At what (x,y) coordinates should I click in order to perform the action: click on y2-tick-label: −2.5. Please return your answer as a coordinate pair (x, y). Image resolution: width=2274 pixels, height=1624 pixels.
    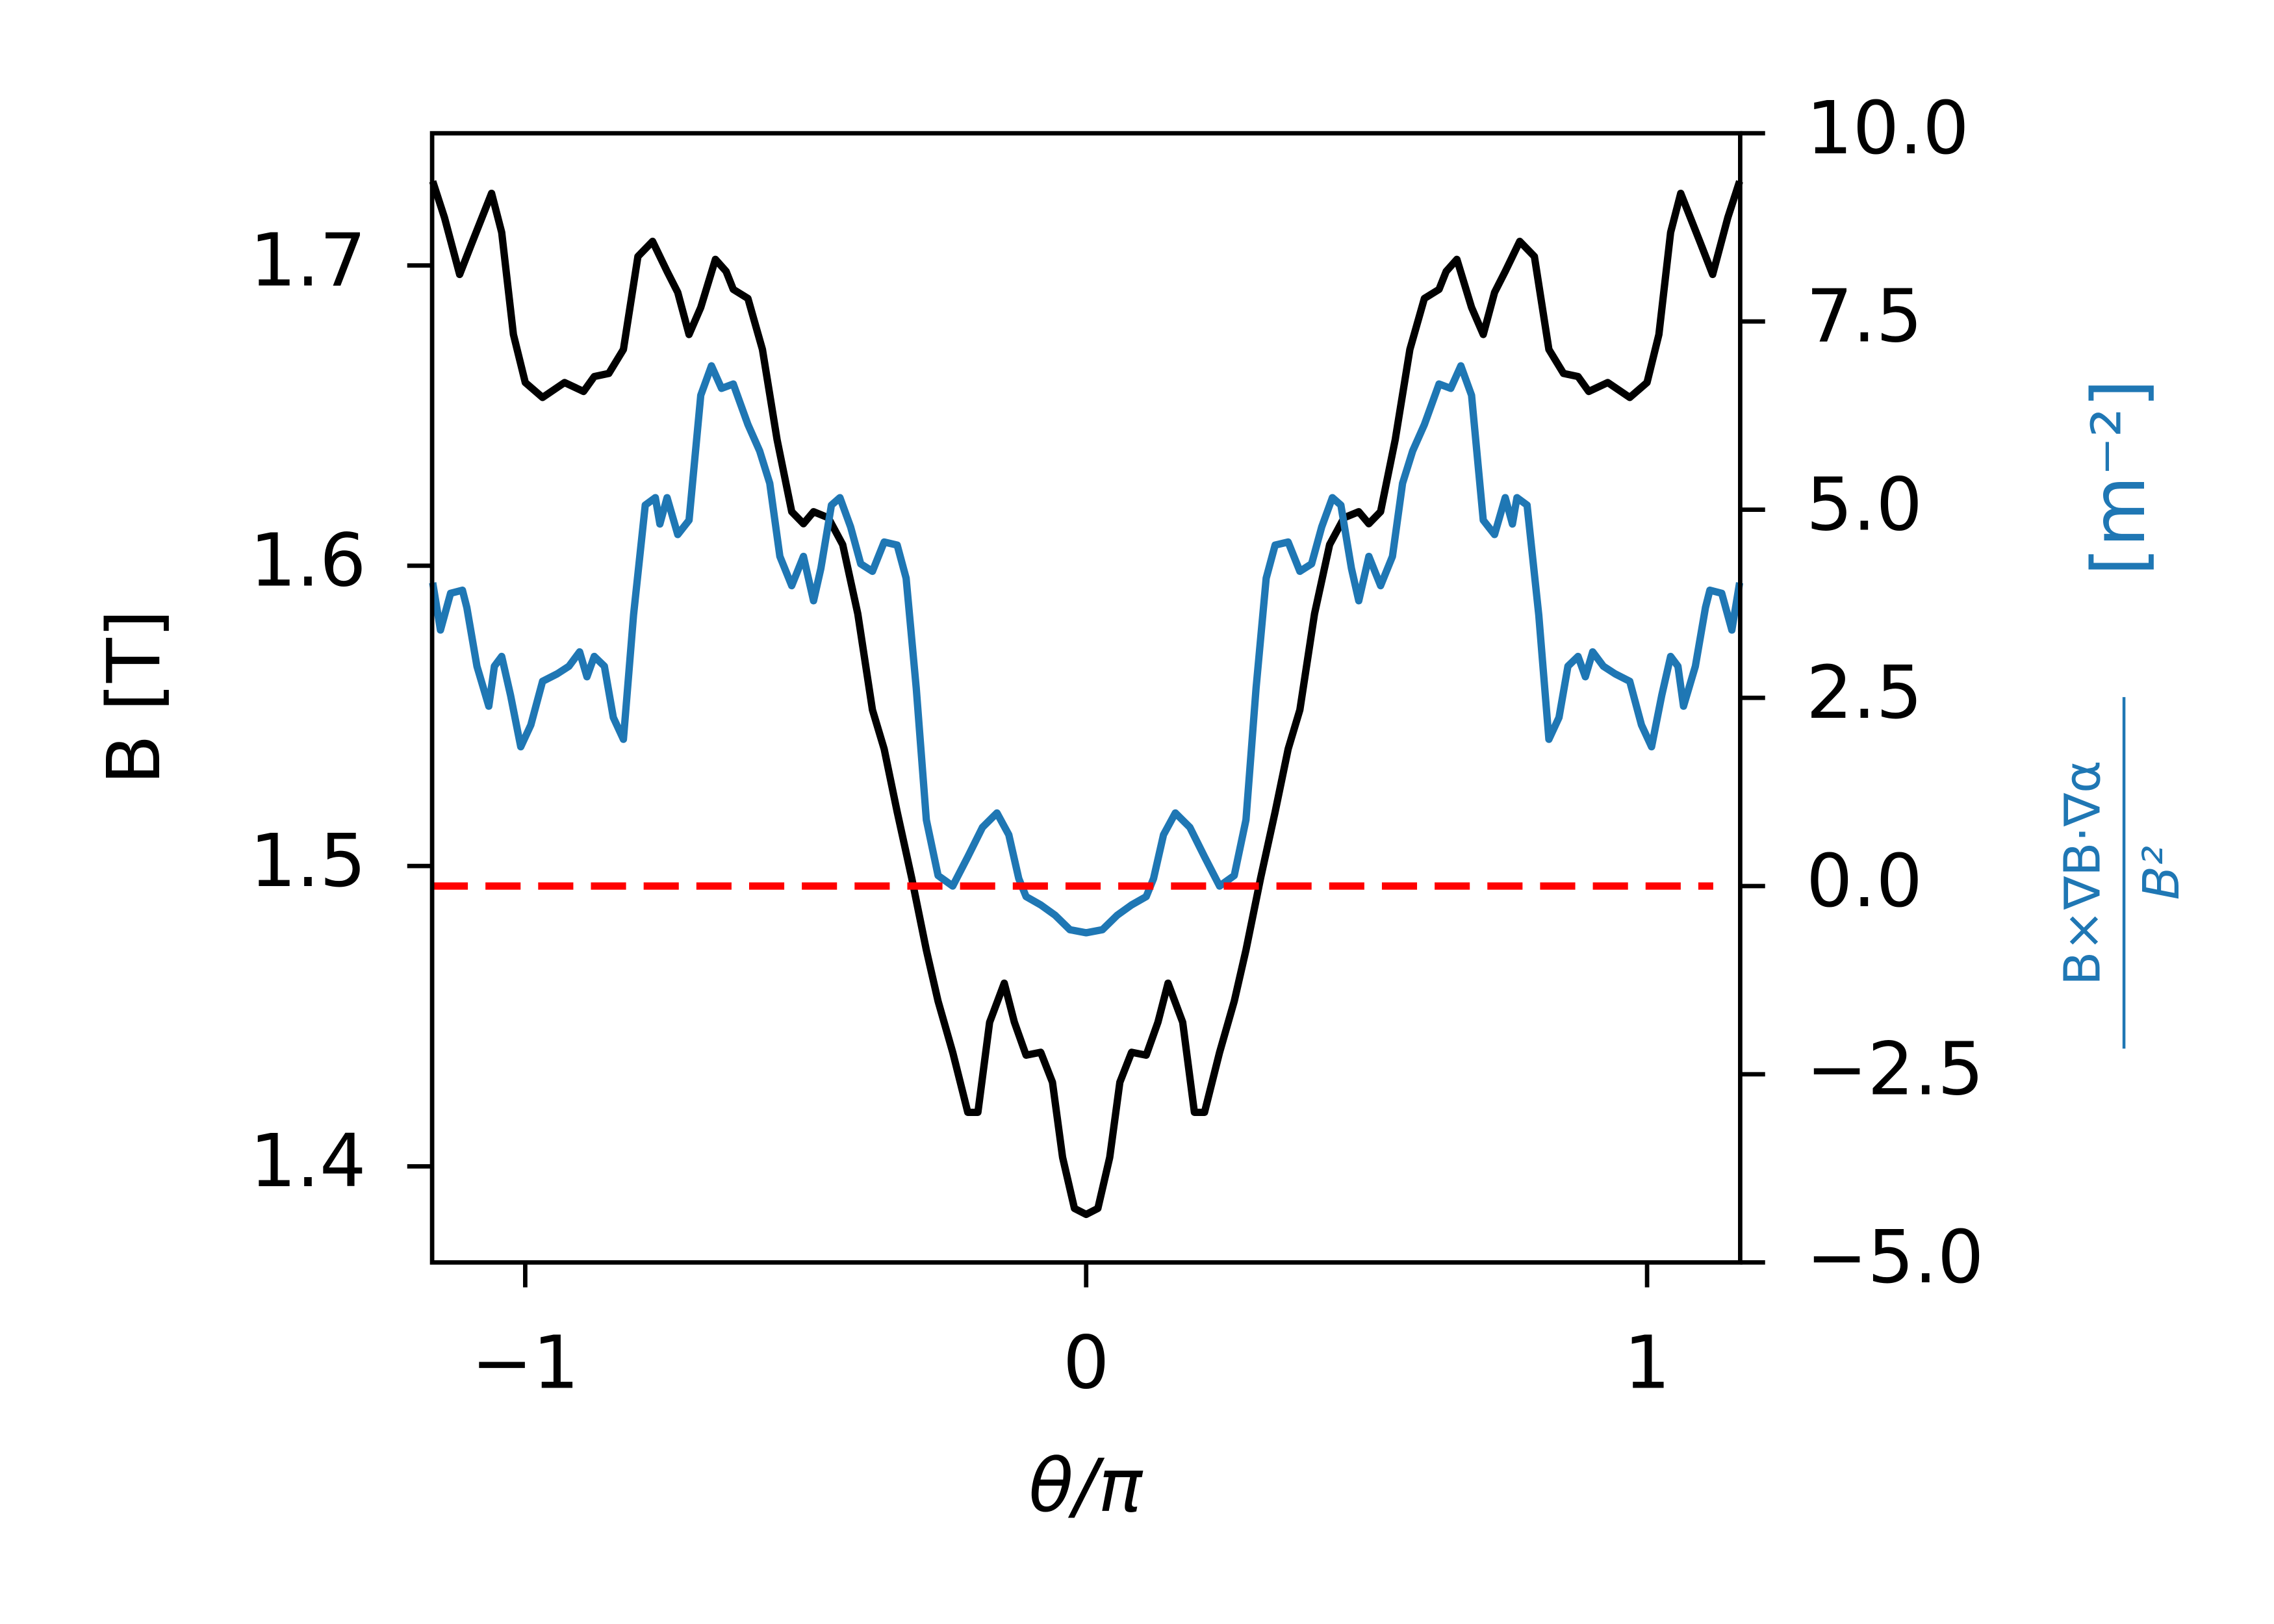
    Looking at the image, I should click on (1895, 1068).